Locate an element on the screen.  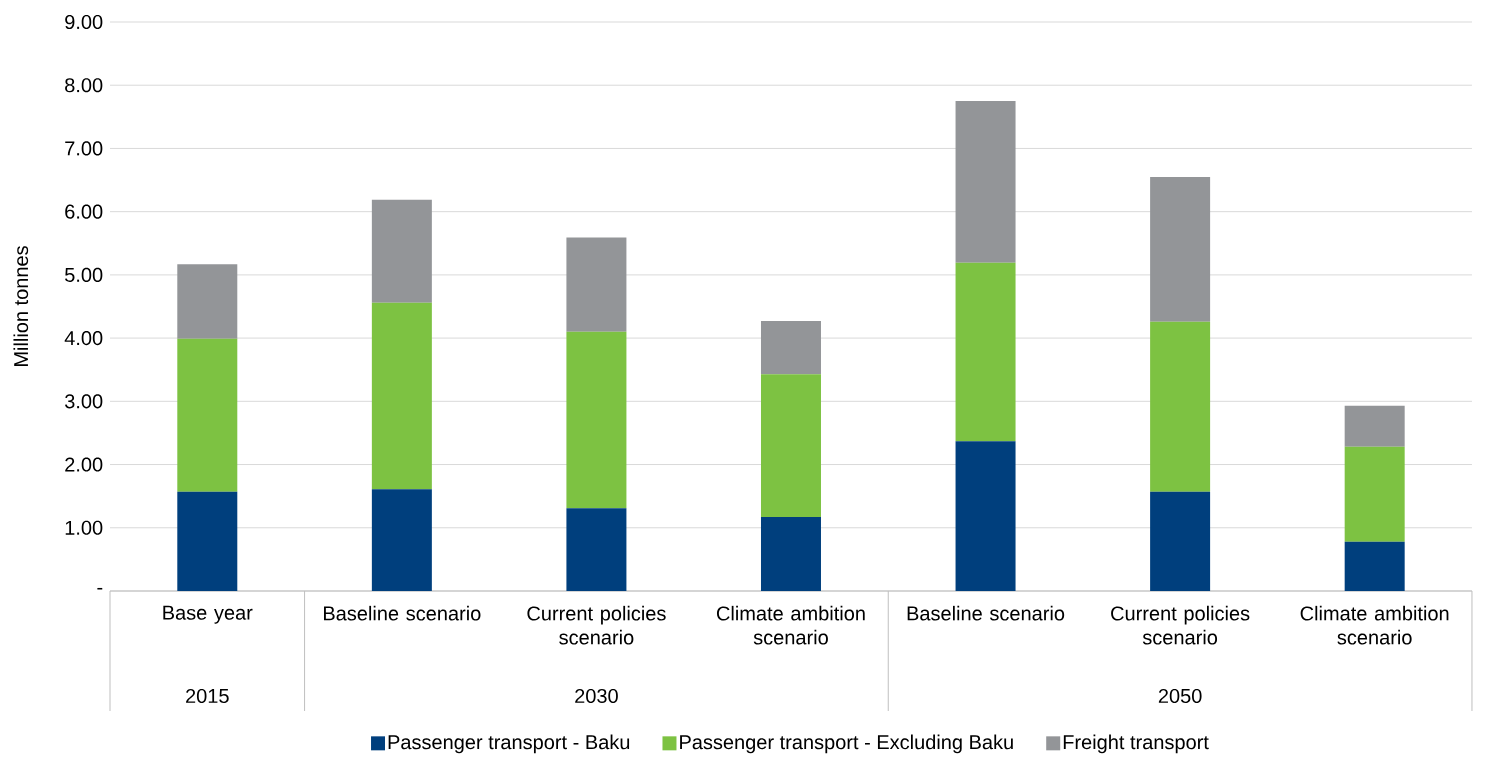
y-tick-label: 2.00 is located at coordinates (84, 464).